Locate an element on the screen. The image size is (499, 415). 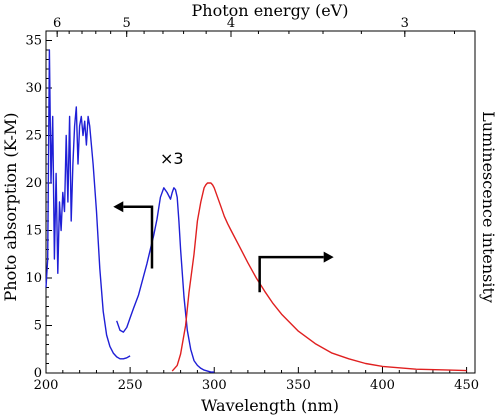
x-tick-label: 300 is located at coordinates (214, 385).